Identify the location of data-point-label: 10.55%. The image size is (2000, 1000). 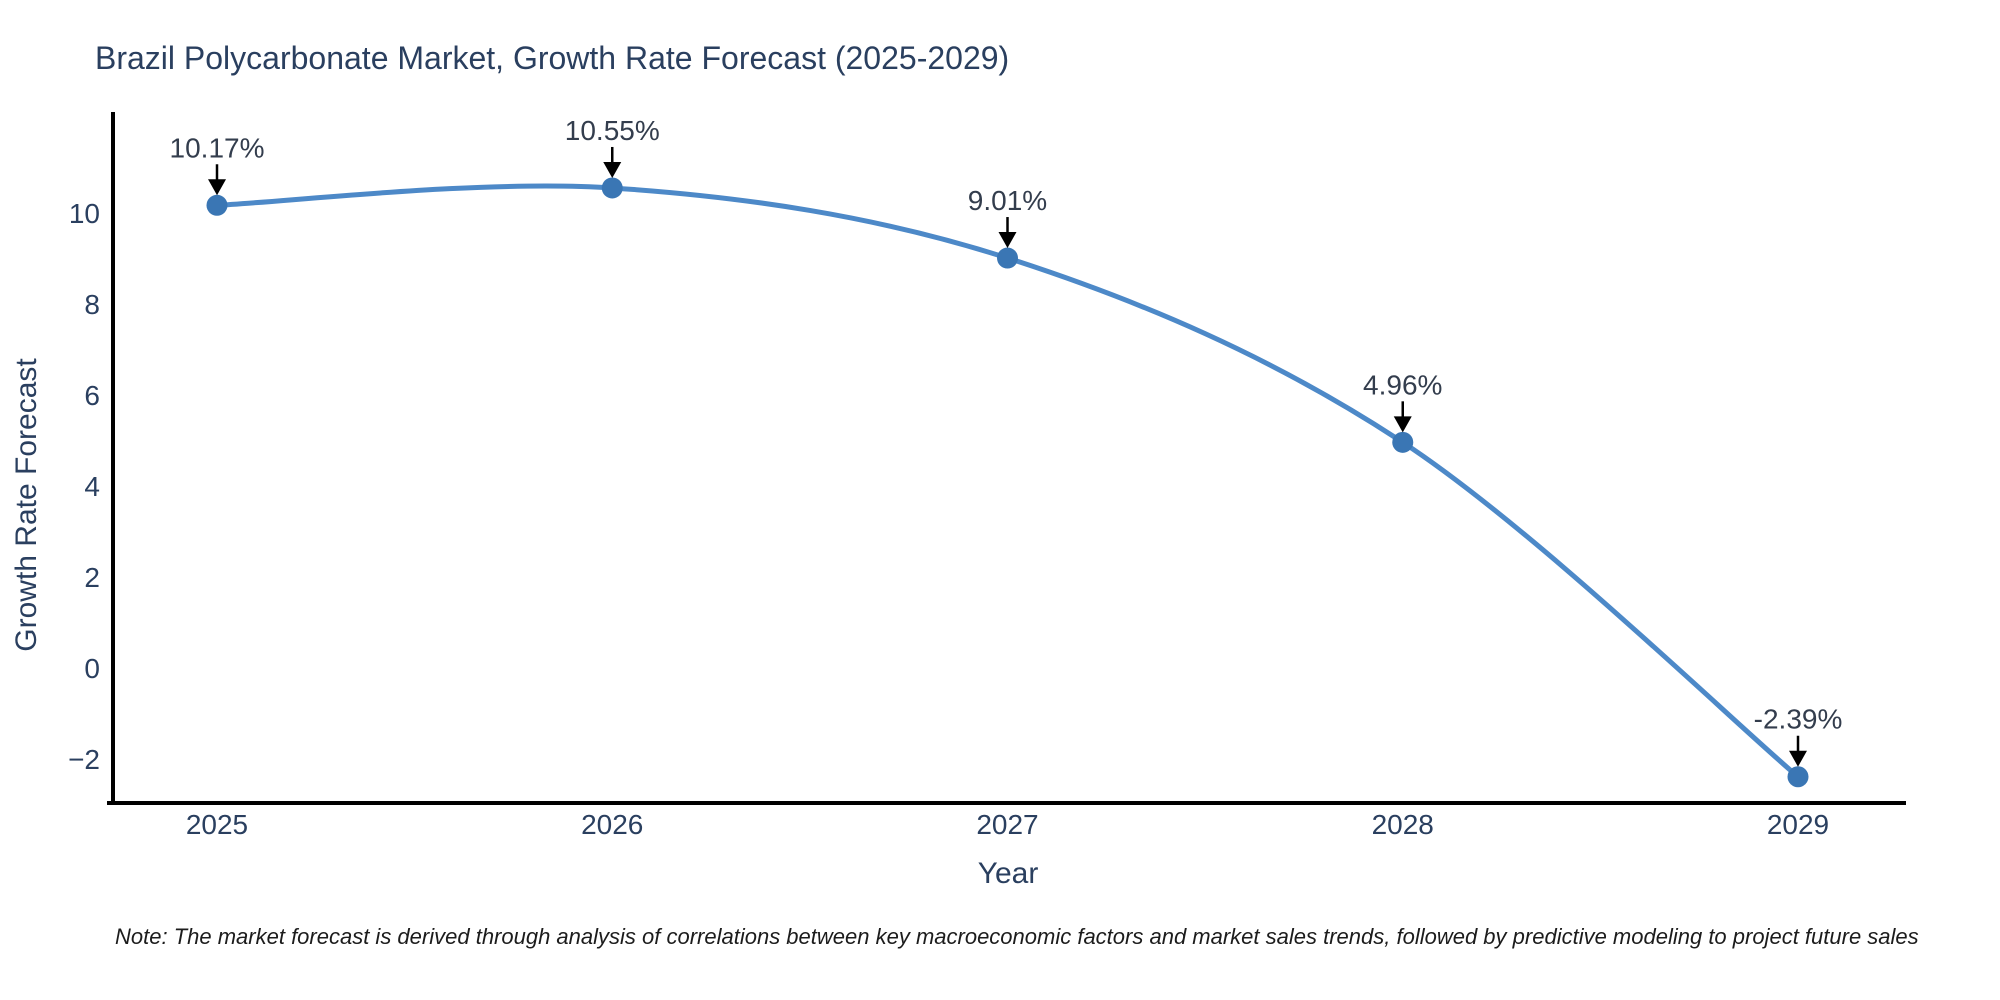
(612, 130).